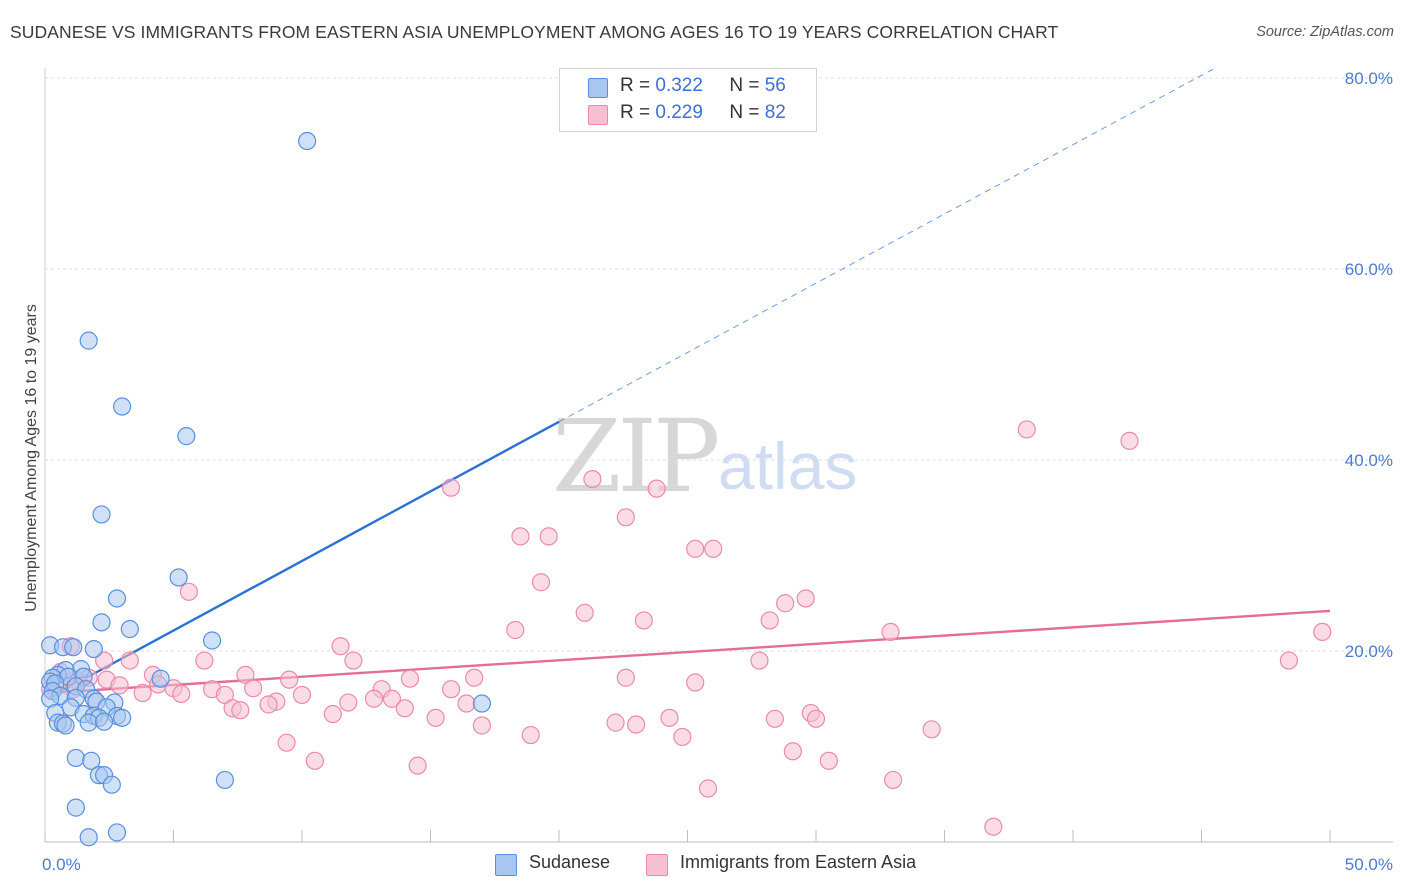  I want to click on y-axis-title: Unemployment Among Ages 16 to 19 years, so click(31, 458).